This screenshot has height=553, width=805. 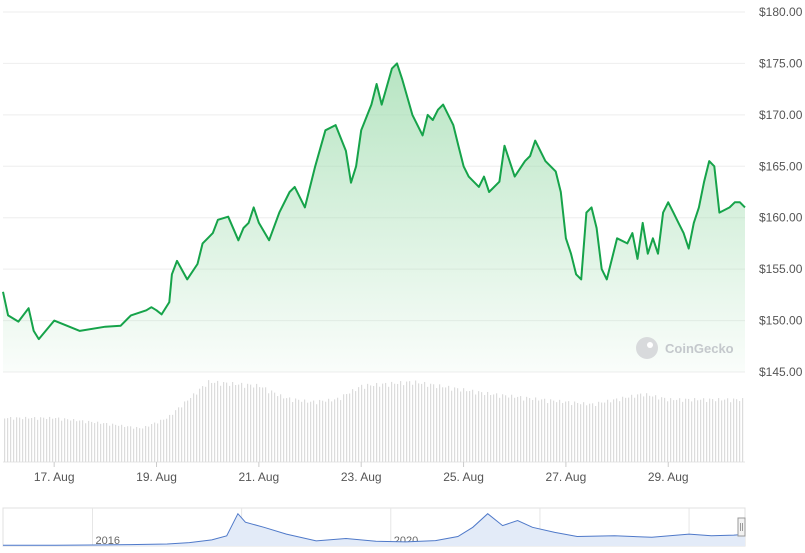 What do you see at coordinates (566, 477) in the screenshot?
I see `x-tick-label: 27. Aug` at bounding box center [566, 477].